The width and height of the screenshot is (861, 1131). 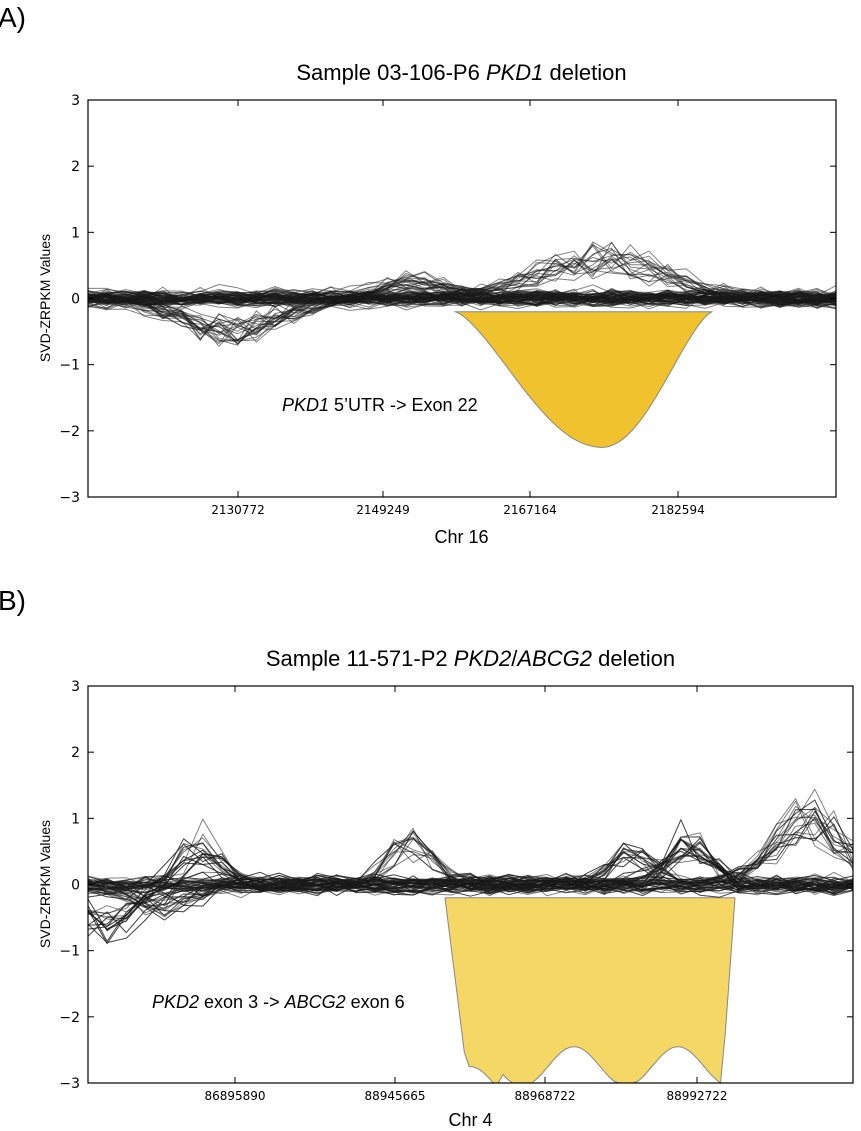 I want to click on deletion-annotation-a: PKD1 5’UTR -> Exon 22, so click(x=380, y=405).